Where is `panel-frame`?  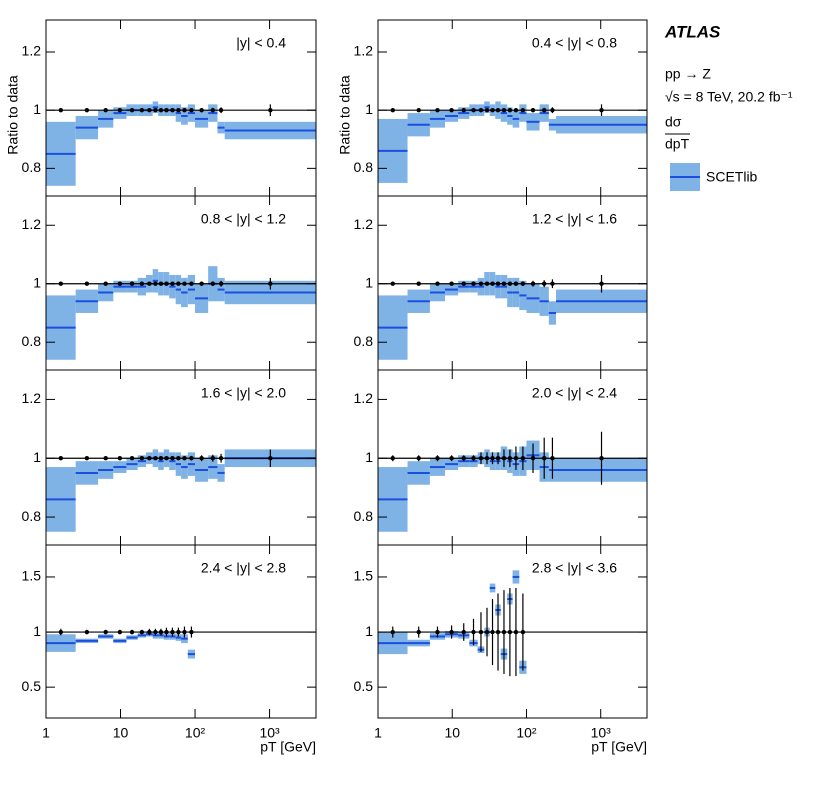
panel-frame is located at coordinates (181, 631).